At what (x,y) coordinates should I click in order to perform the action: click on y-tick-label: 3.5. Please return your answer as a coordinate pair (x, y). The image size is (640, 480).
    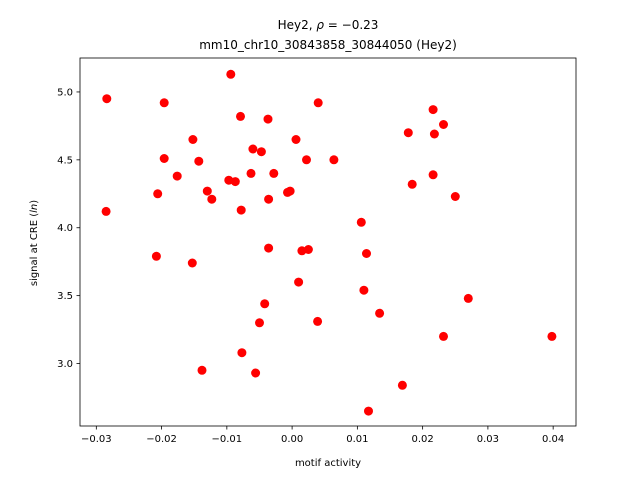
    Looking at the image, I should click on (65, 296).